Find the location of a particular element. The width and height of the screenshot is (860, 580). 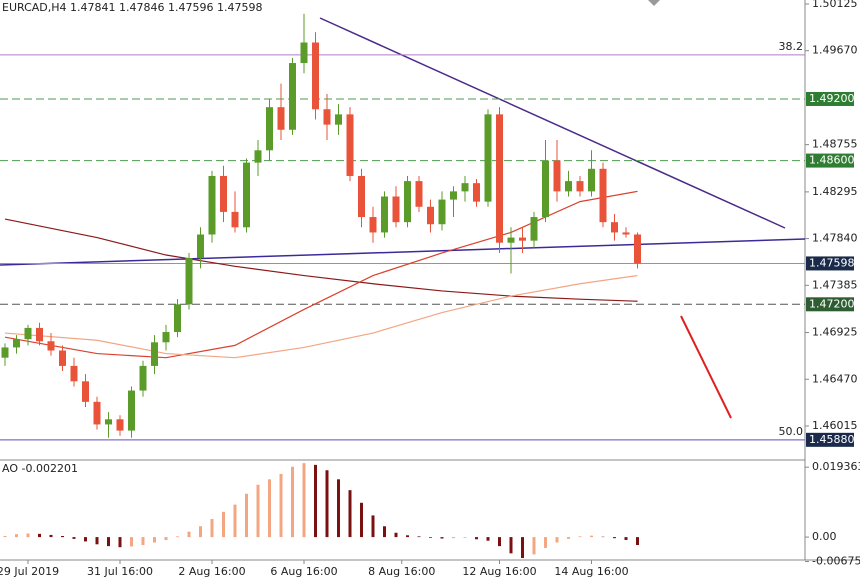

y-tick-label: 1.46015 is located at coordinates (835, 425).